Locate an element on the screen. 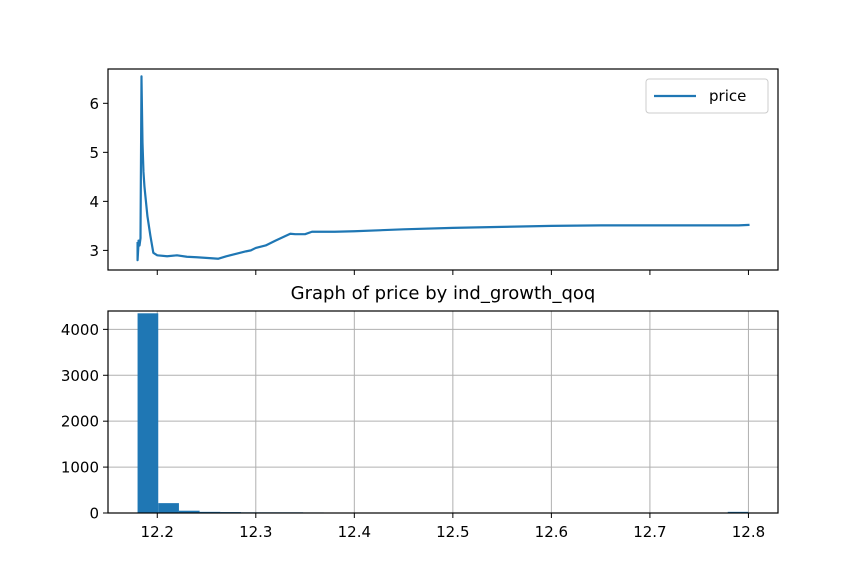 This screenshot has width=864, height=576. x-tick-label: 12.7 is located at coordinates (649, 532).